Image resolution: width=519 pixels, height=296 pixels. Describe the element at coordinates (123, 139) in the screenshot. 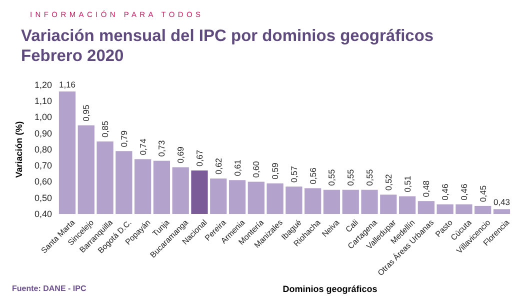

I see `data-label: 0,79` at that location.